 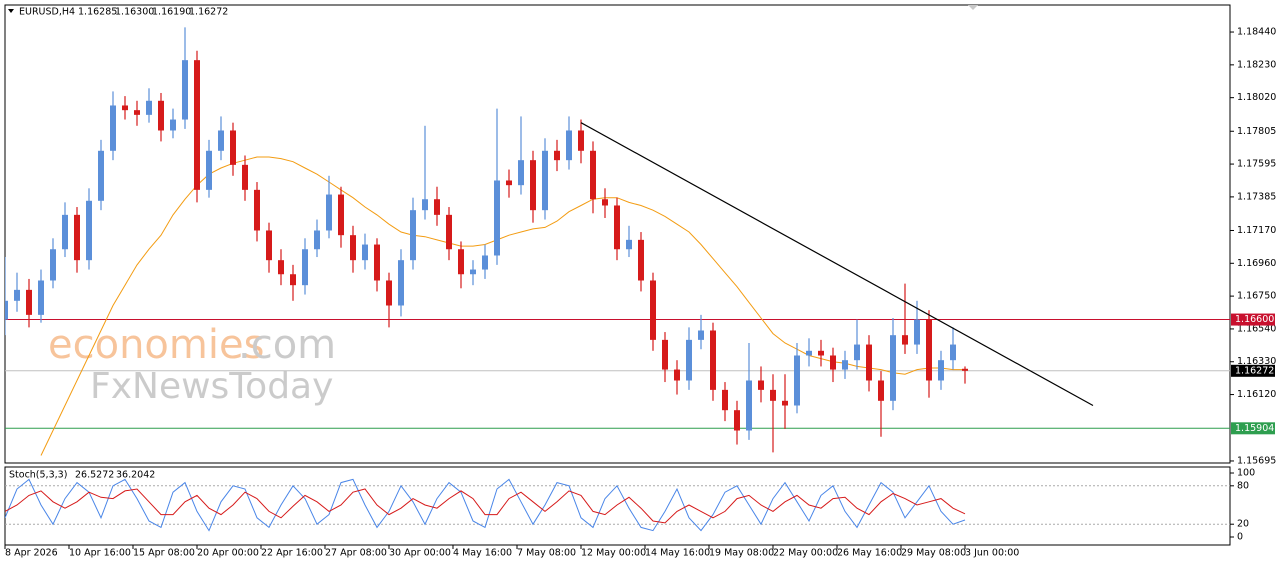 What do you see at coordinates (164, 553) in the screenshot?
I see `x-tick-label: 15 Apr 08:00` at bounding box center [164, 553].